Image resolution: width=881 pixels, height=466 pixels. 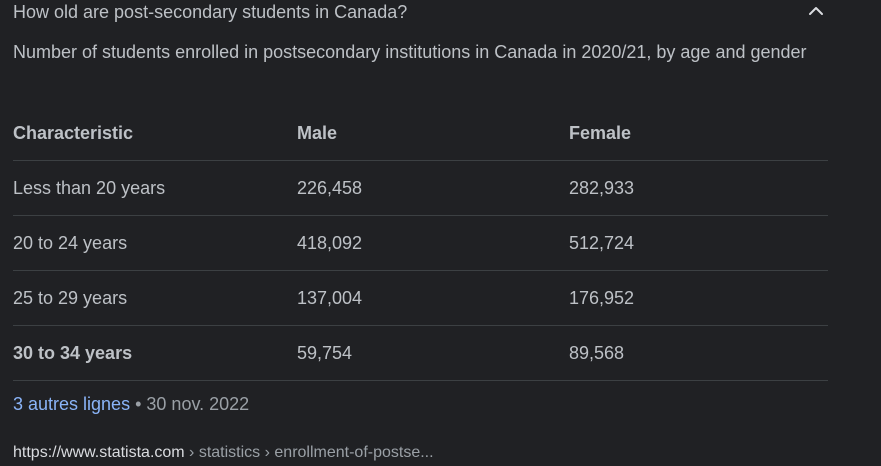 What do you see at coordinates (698, 243) in the screenshot?
I see `row-female-value: 512,724` at bounding box center [698, 243].